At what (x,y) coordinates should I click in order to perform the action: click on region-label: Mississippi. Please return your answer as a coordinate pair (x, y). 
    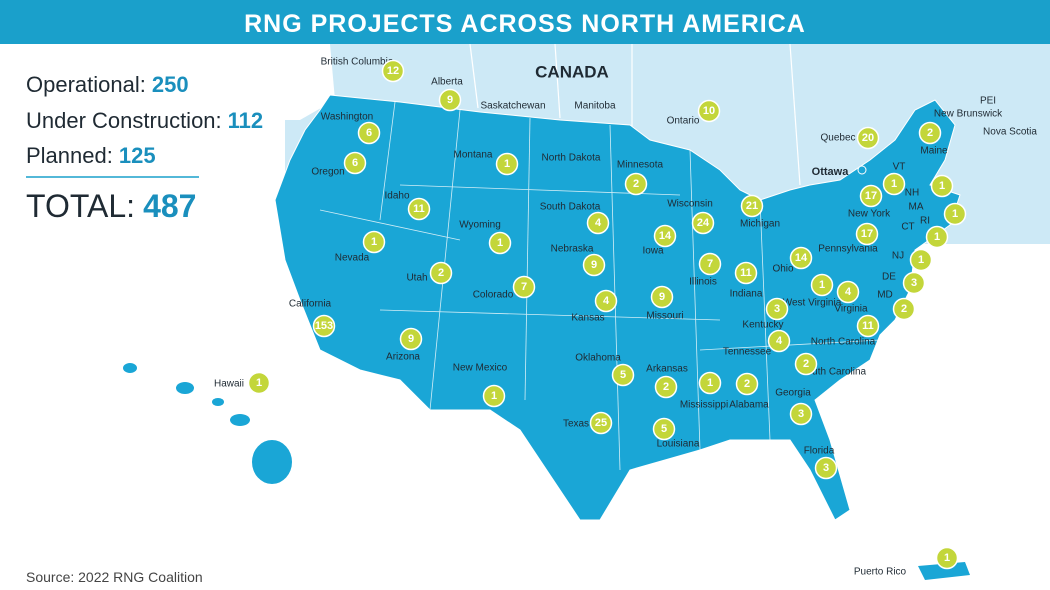
    Looking at the image, I should click on (704, 405).